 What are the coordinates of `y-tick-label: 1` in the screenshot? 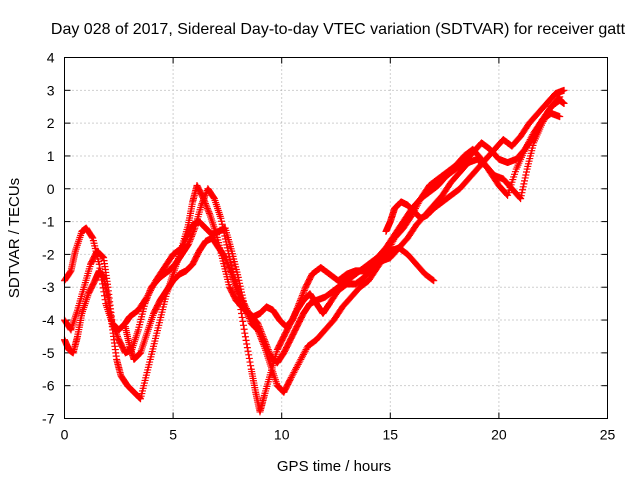 It's located at (51, 156).